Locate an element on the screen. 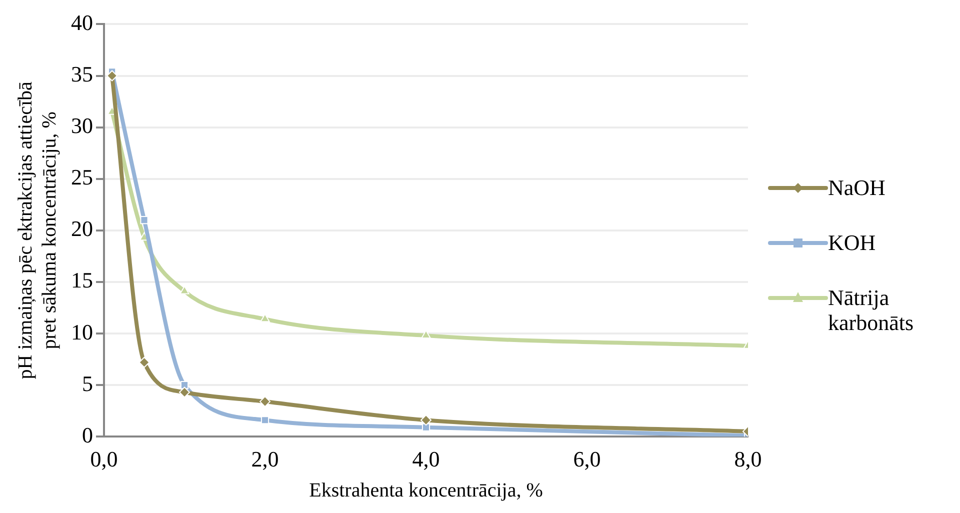 This screenshot has height=513, width=960. y-tick-label: 35 is located at coordinates (82, 74).